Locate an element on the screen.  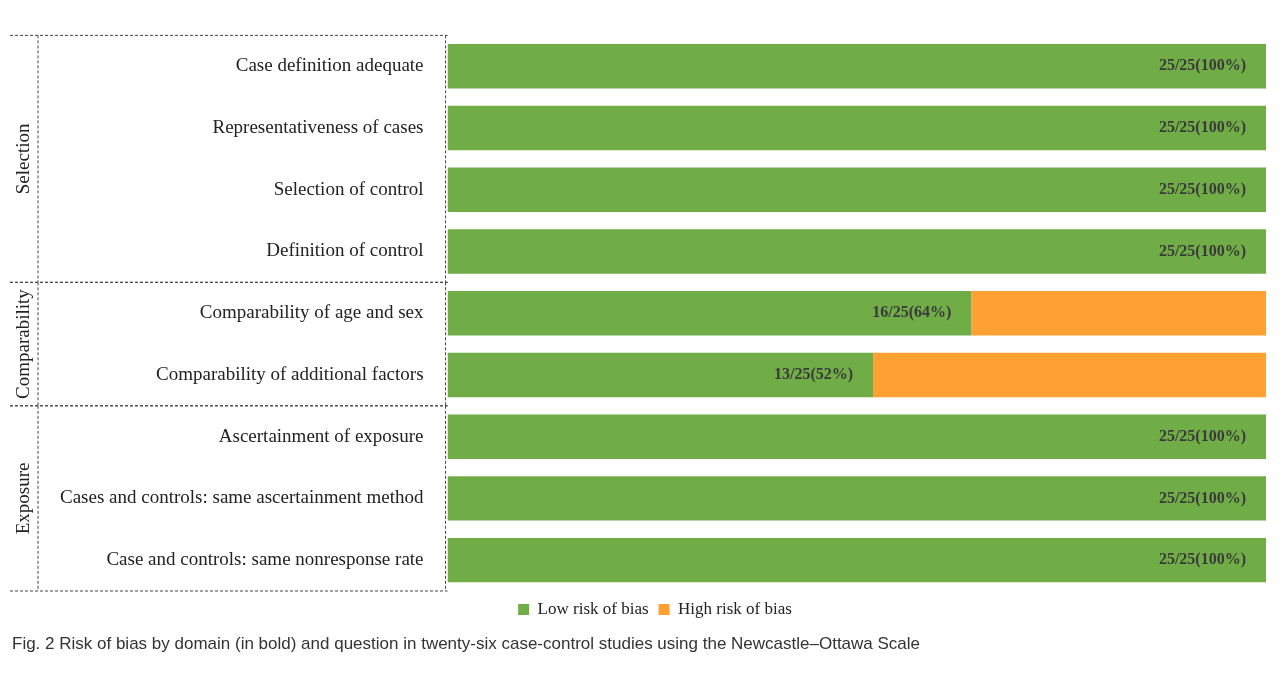
y-tick-label: Selection of control is located at coordinates (348, 188).